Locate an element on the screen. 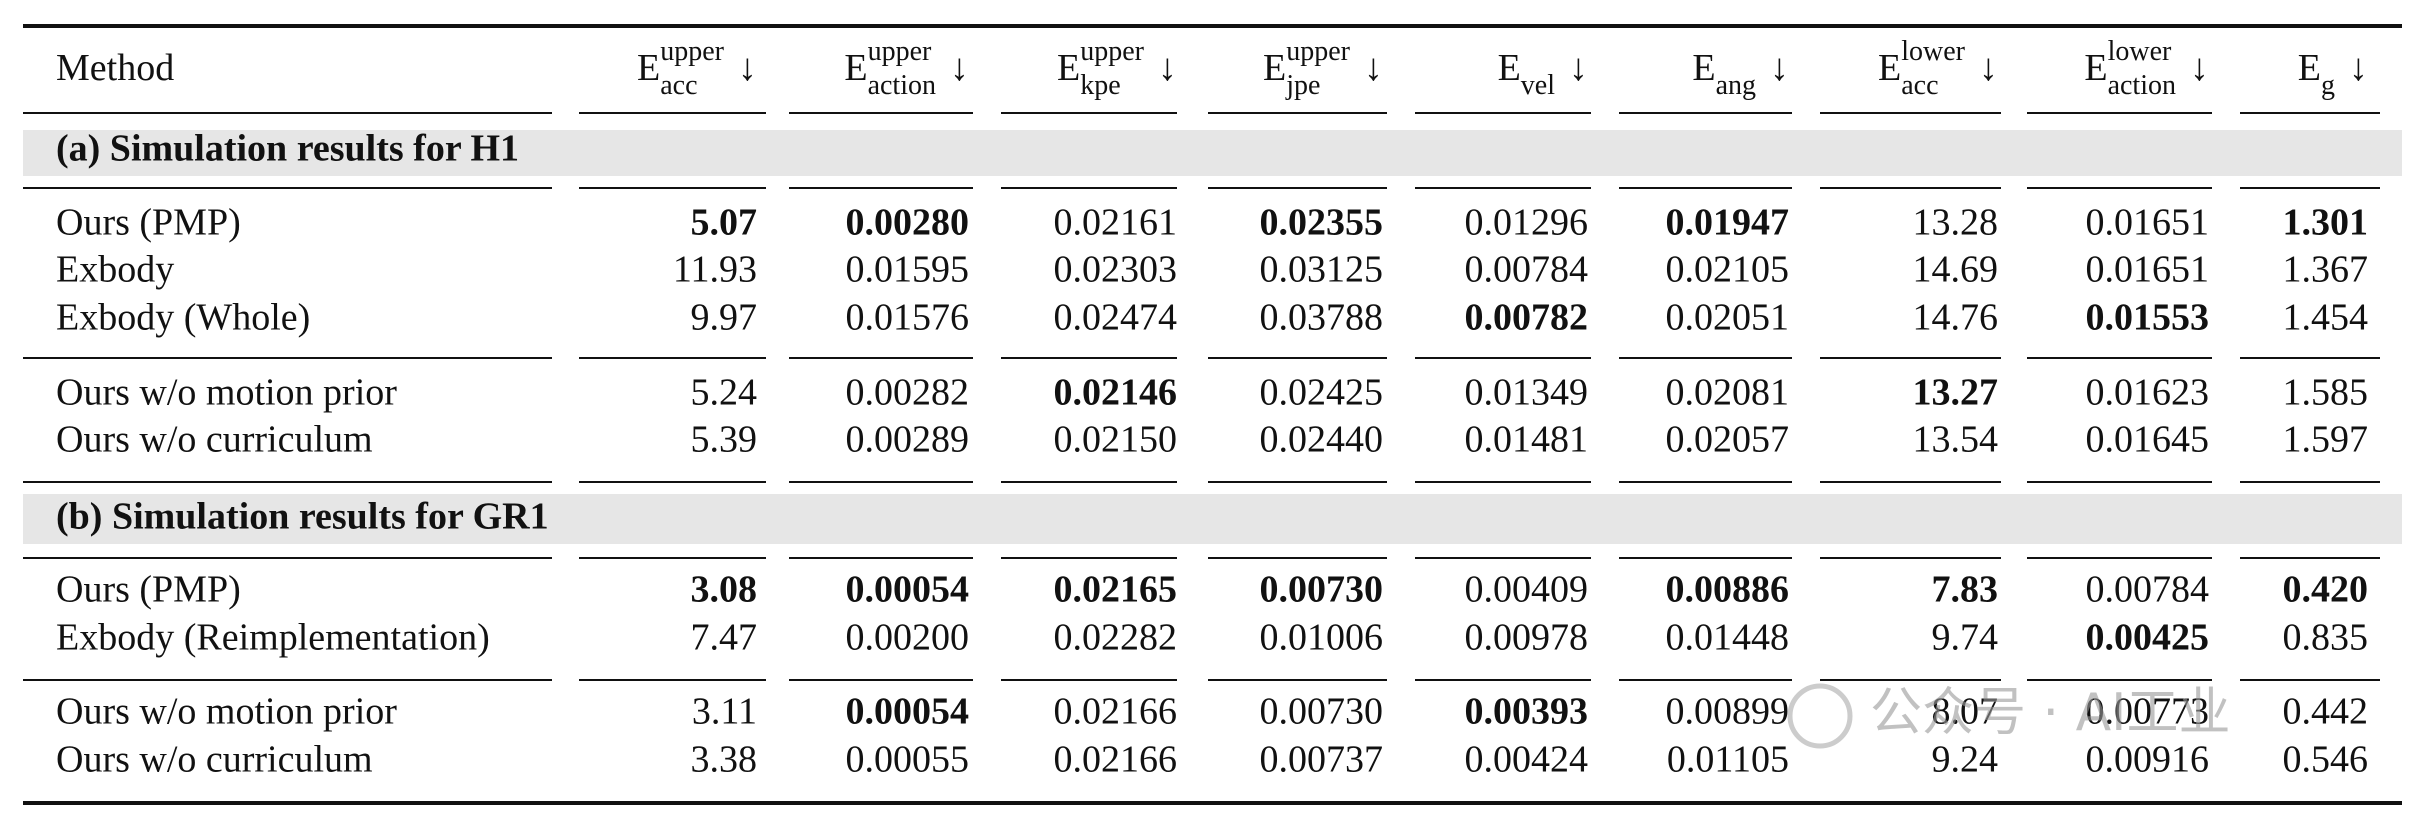 The image size is (2420, 825). cell-value: 0.02105 is located at coordinates (1728, 270).